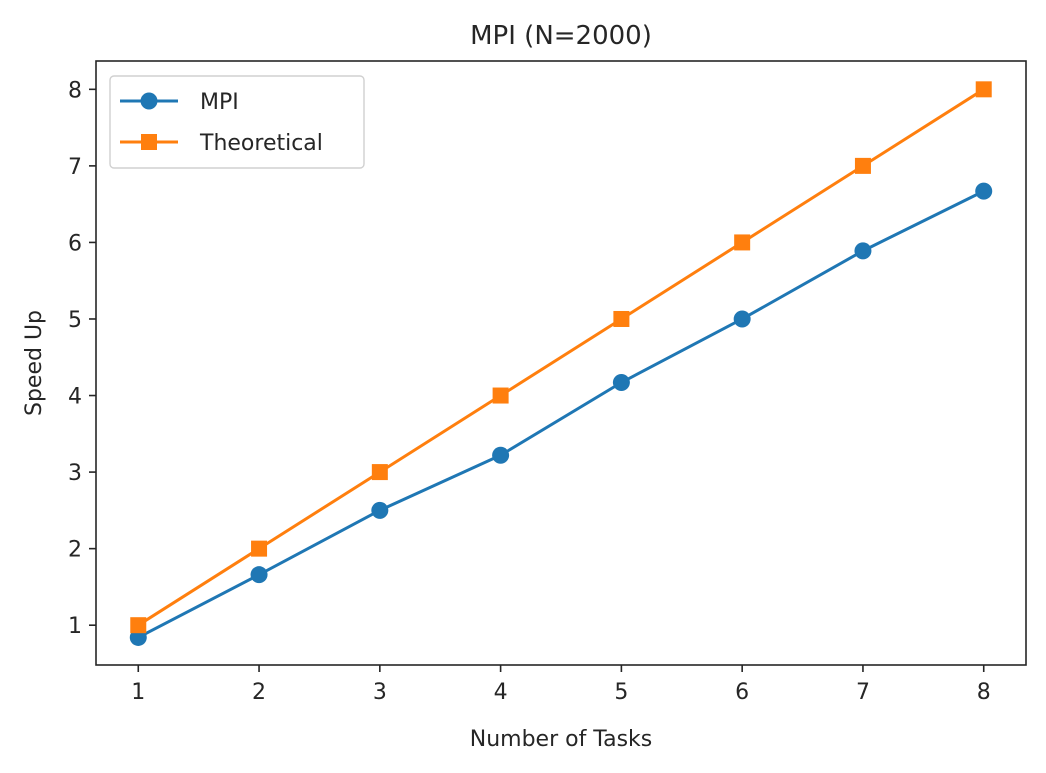 The width and height of the screenshot is (1046, 773). What do you see at coordinates (149, 101) in the screenshot?
I see `legend-marker-circle` at bounding box center [149, 101].